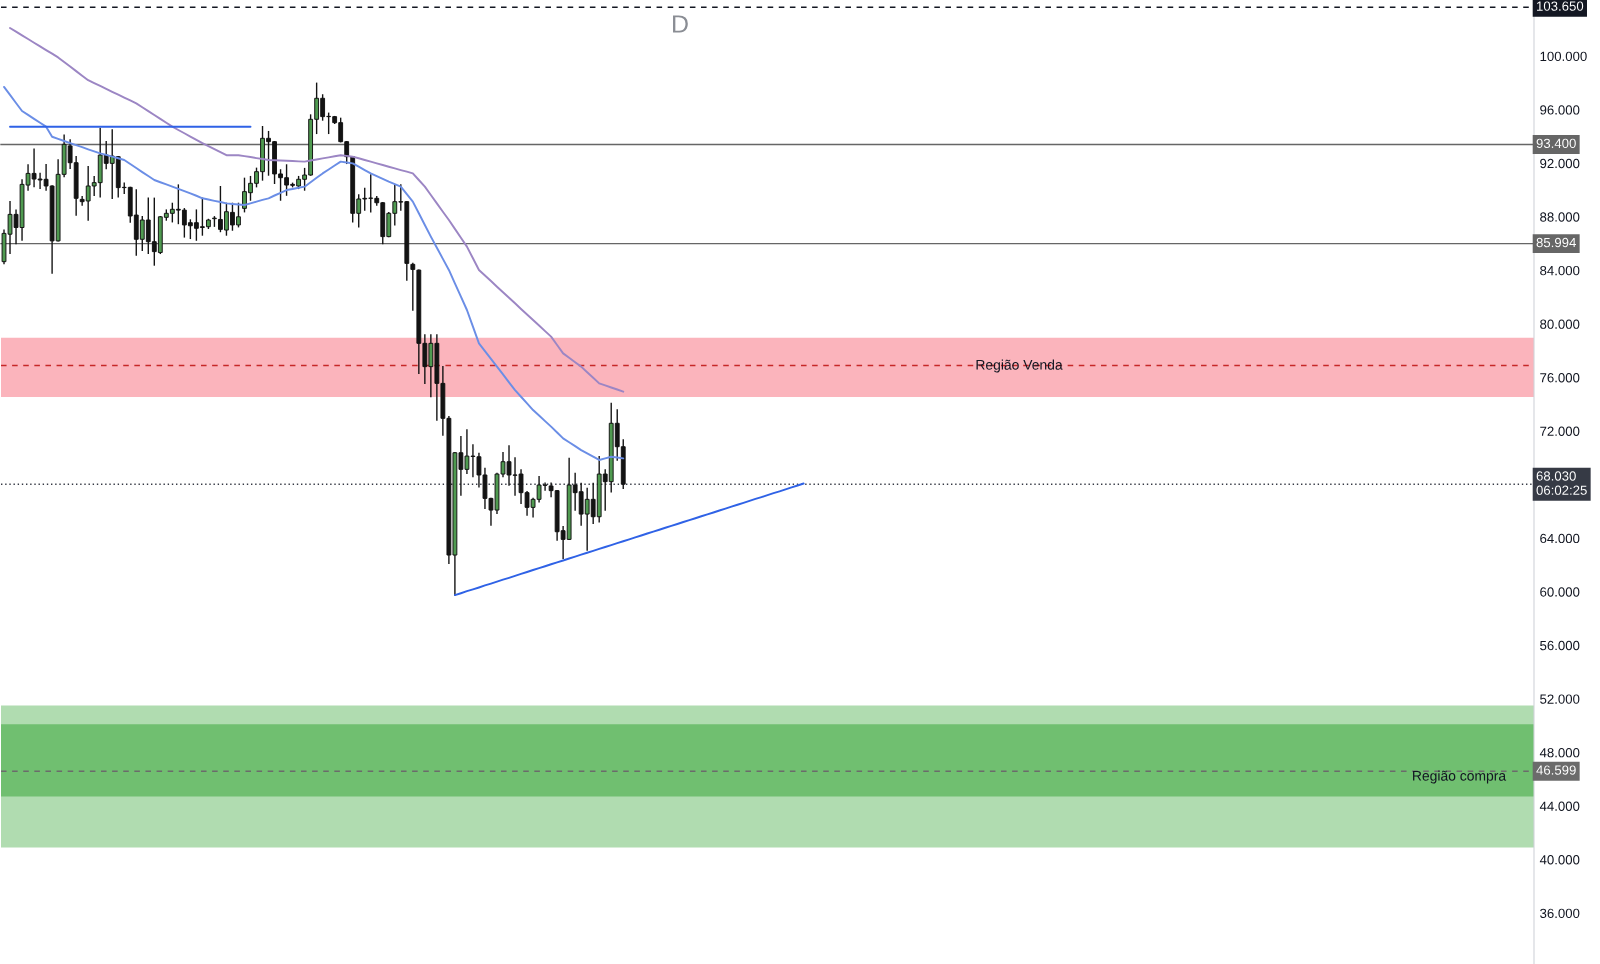 The height and width of the screenshot is (964, 1600). What do you see at coordinates (1460, 777) in the screenshot?
I see `annotation: Região compra` at bounding box center [1460, 777].